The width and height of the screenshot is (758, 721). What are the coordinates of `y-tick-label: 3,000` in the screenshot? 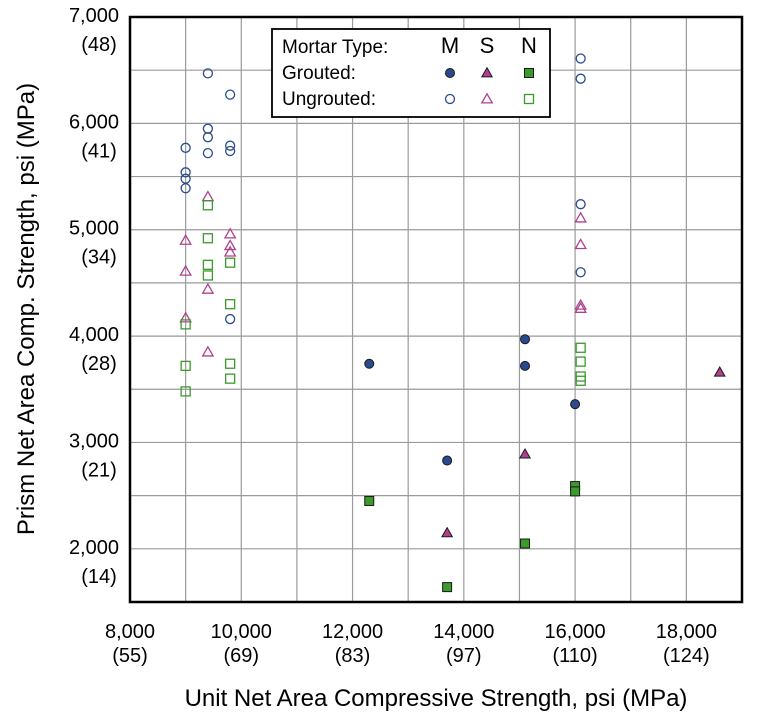 It's located at (94, 441).